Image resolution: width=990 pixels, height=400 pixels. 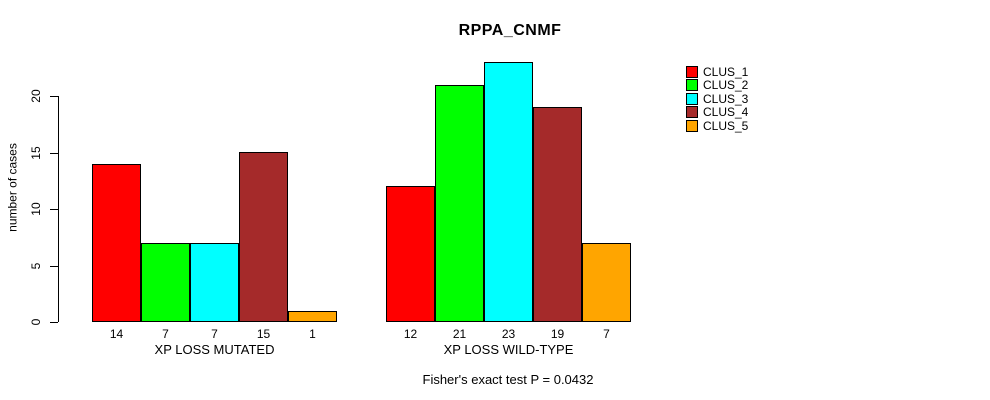 What do you see at coordinates (508, 334) in the screenshot?
I see `bar-value-label: 23` at bounding box center [508, 334].